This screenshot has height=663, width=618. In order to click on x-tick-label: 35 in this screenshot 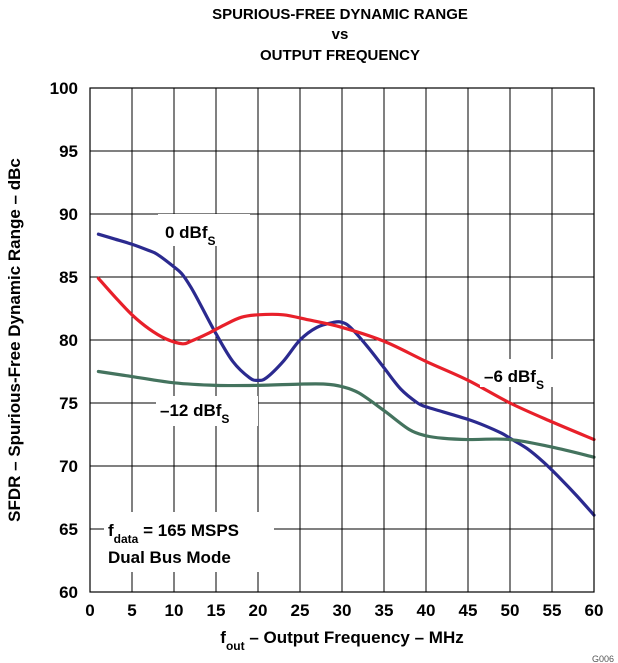, I will do `click(384, 610)`.